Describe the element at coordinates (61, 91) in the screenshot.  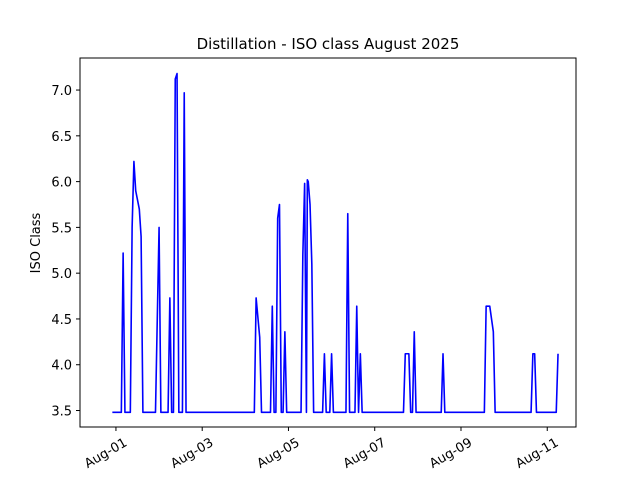
I see `y-tick-label: 7.0` at that location.